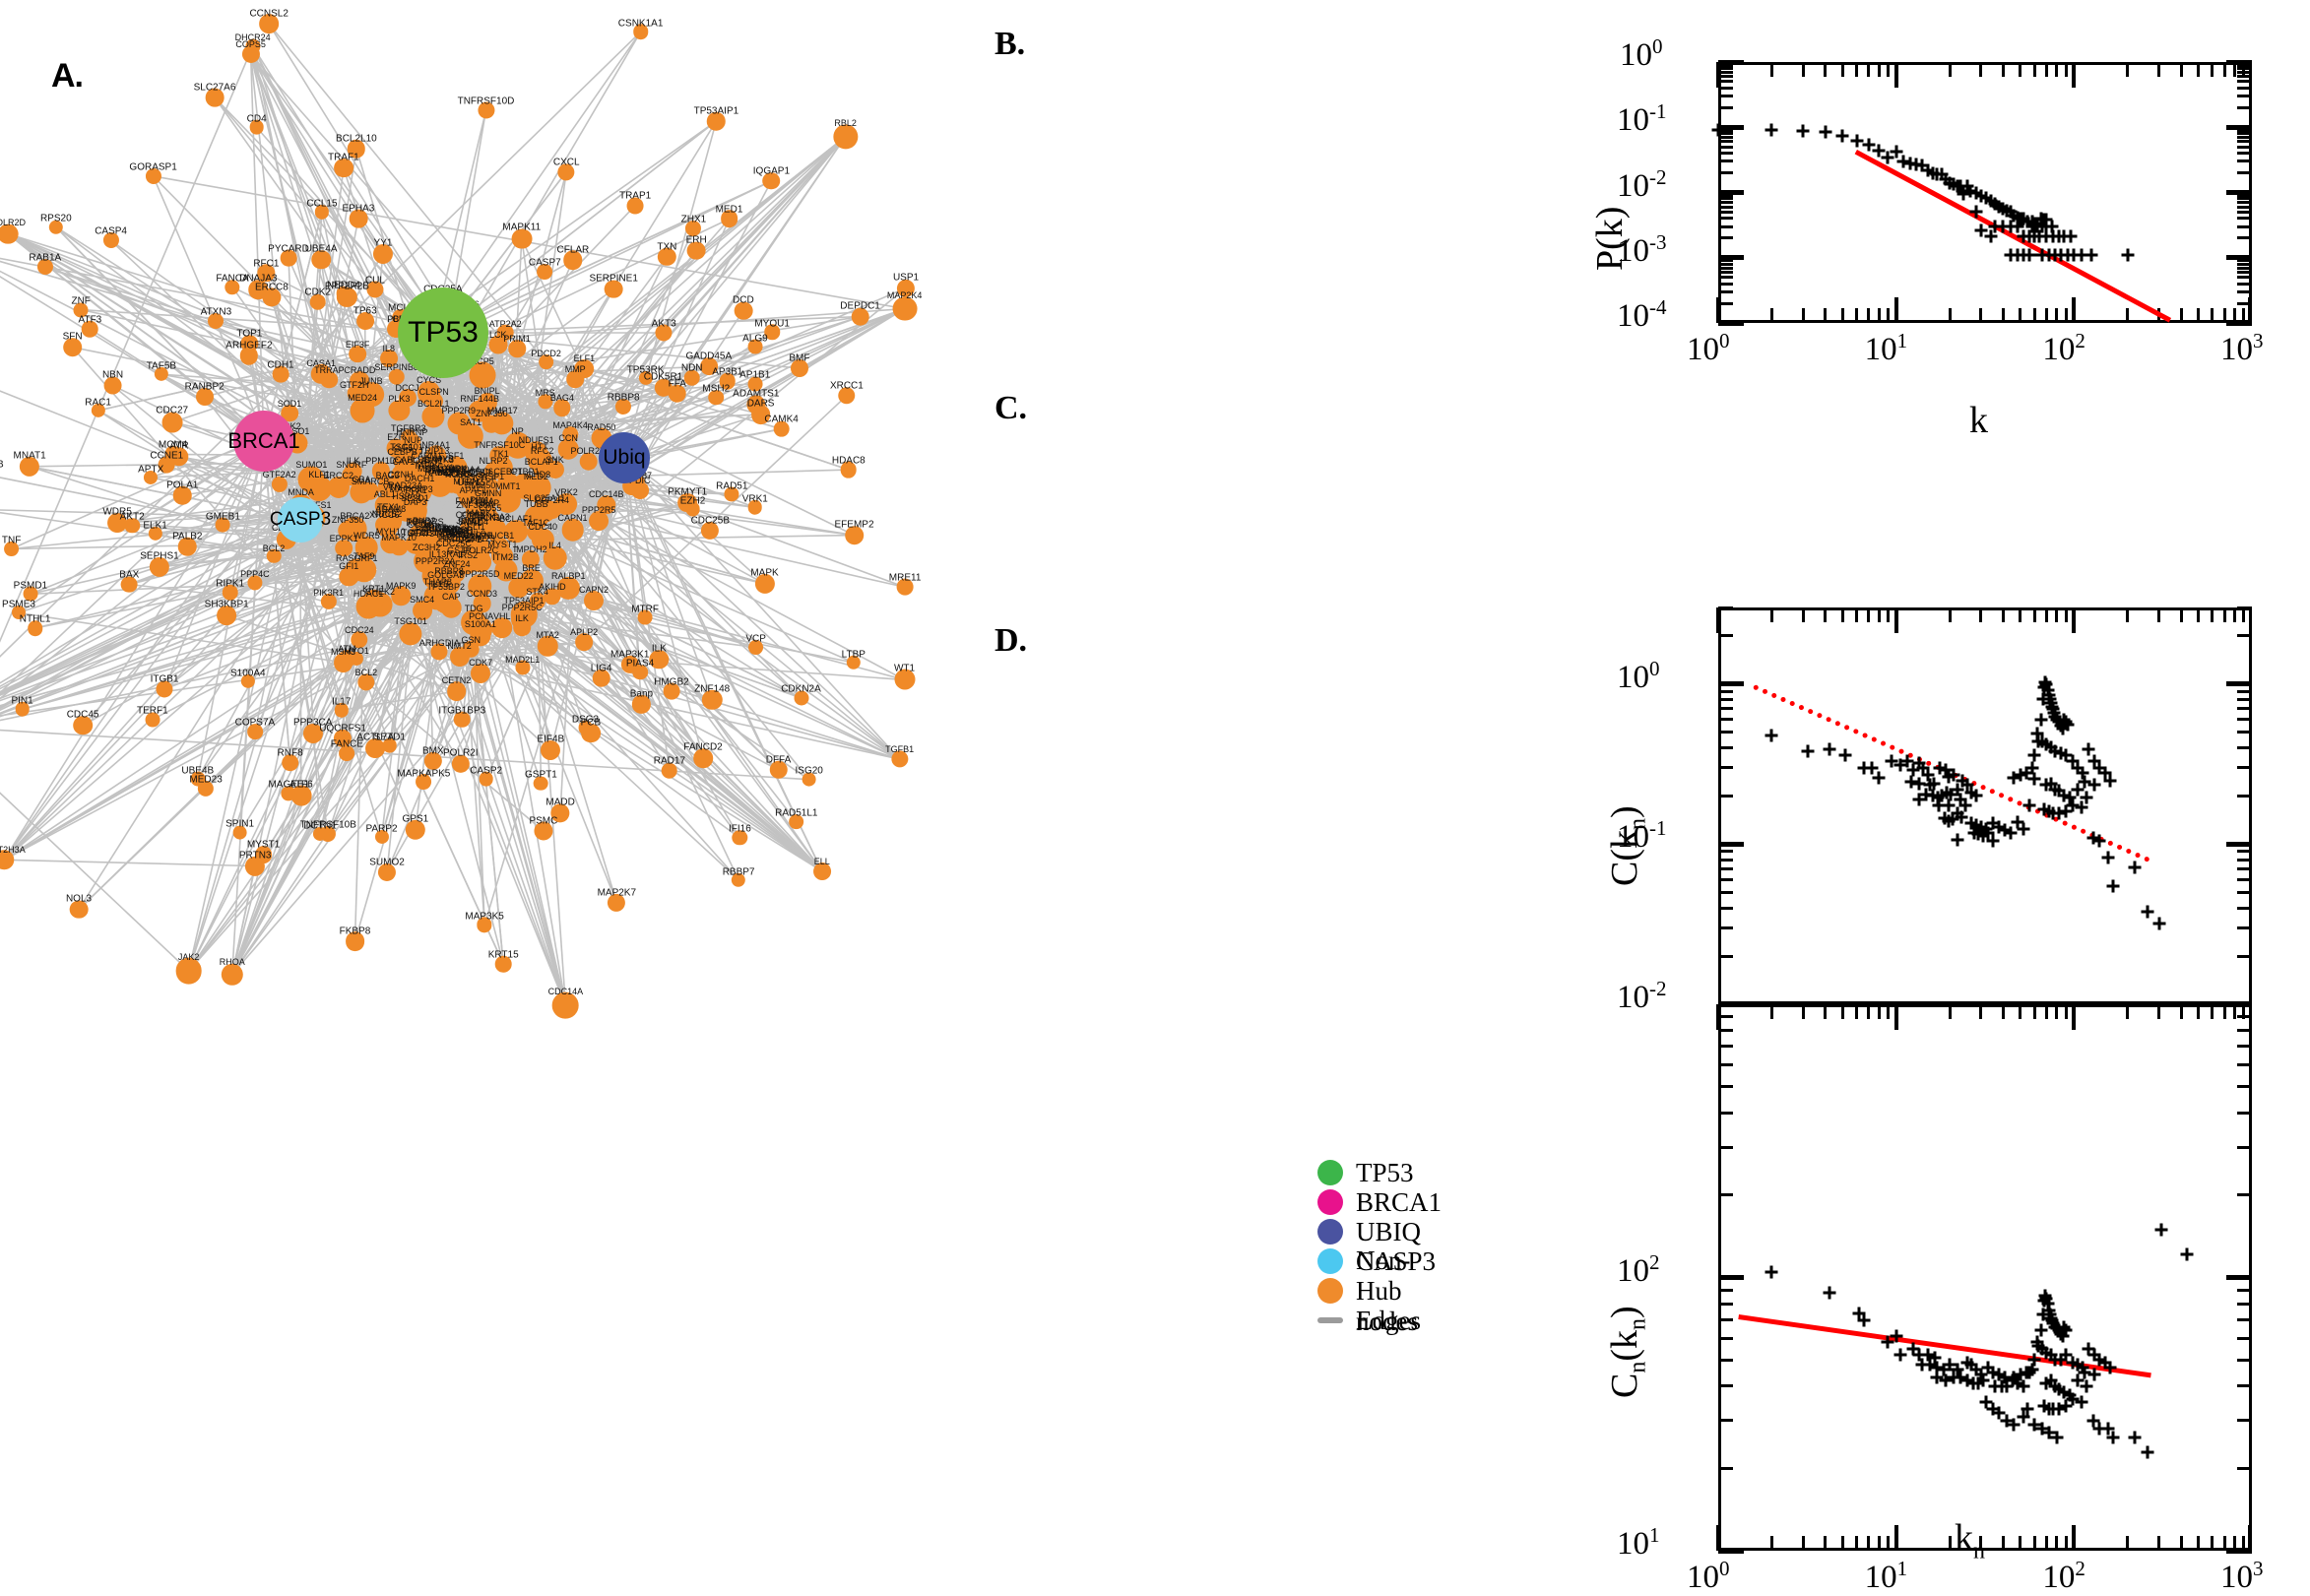 Image resolution: width=2310 pixels, height=1596 pixels. I want to click on network-hub-brca1: BRCA1, so click(263, 441).